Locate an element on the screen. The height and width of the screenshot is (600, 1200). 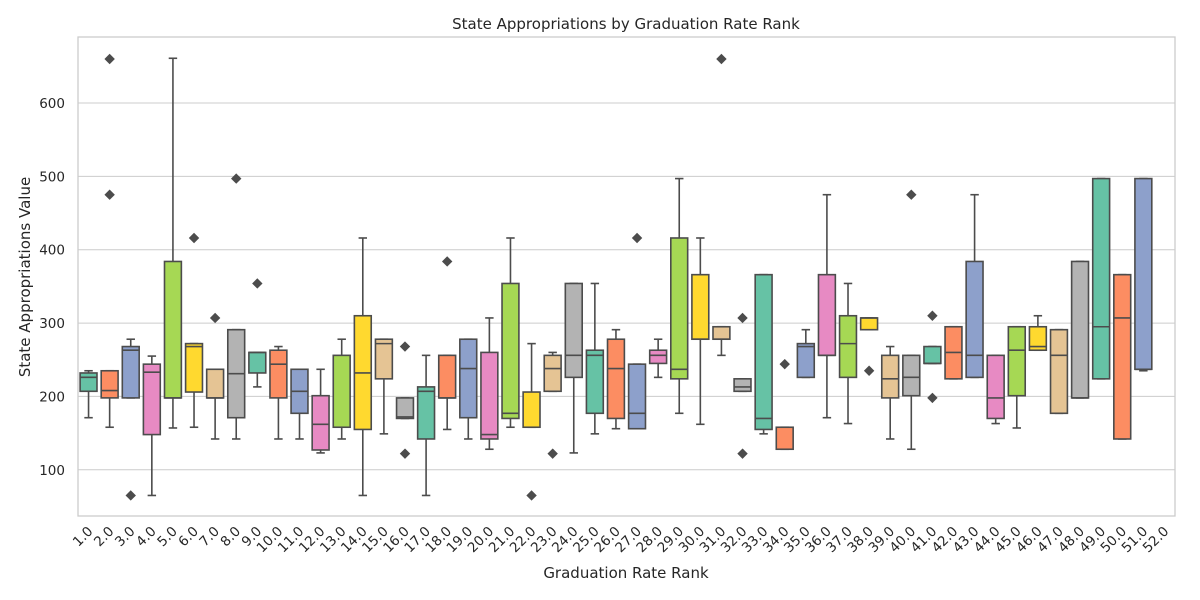
y-tick-label: 200 is located at coordinates (52, 397).